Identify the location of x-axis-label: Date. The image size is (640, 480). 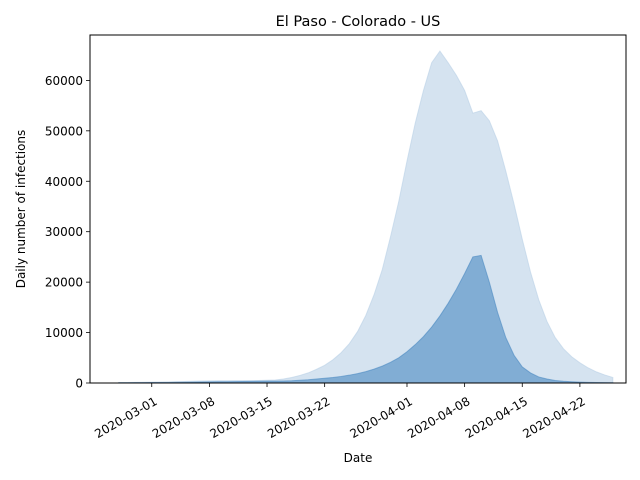
(358, 458).